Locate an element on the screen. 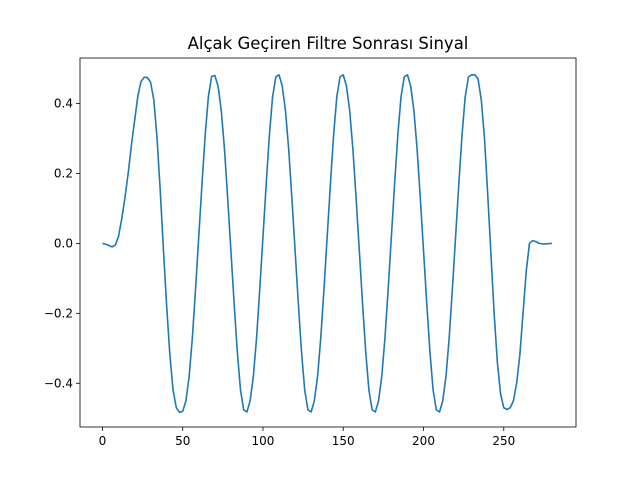 The height and width of the screenshot is (480, 640). y-tick-label: 0.0 is located at coordinates (63, 243).